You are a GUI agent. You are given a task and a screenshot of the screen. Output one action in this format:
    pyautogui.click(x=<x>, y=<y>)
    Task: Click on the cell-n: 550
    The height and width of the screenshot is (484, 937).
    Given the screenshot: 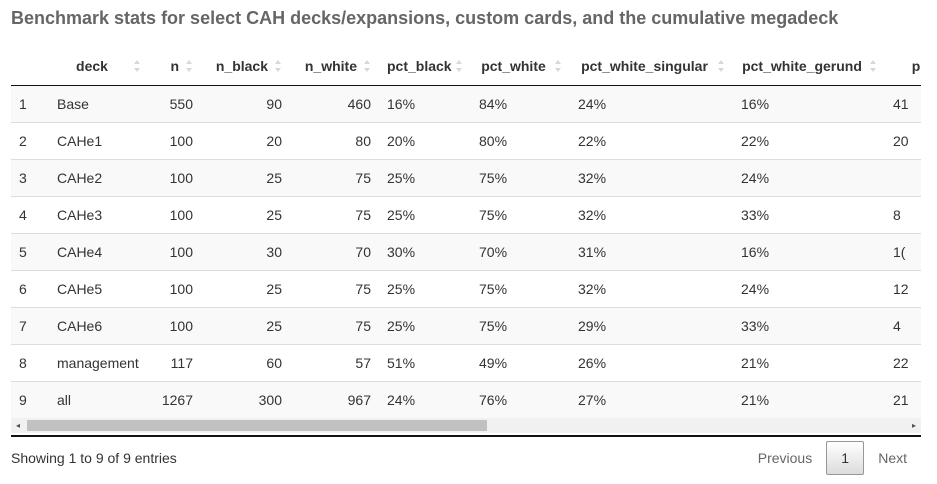 What is the action you would take?
    pyautogui.click(x=175, y=104)
    